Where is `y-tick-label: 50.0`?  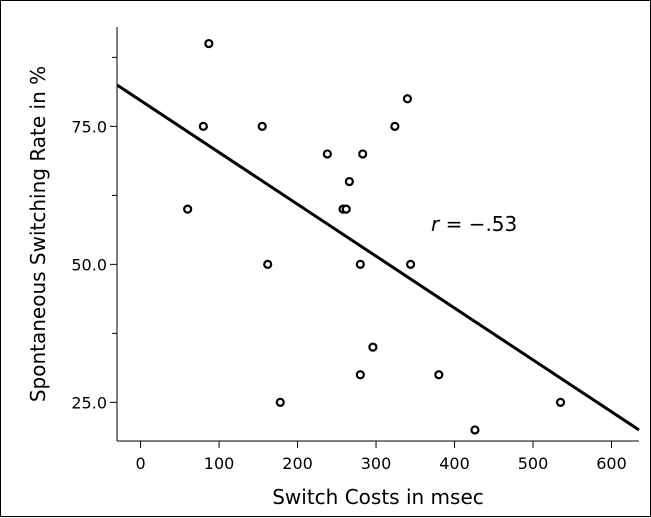
y-tick-label: 50.0 is located at coordinates (89, 264).